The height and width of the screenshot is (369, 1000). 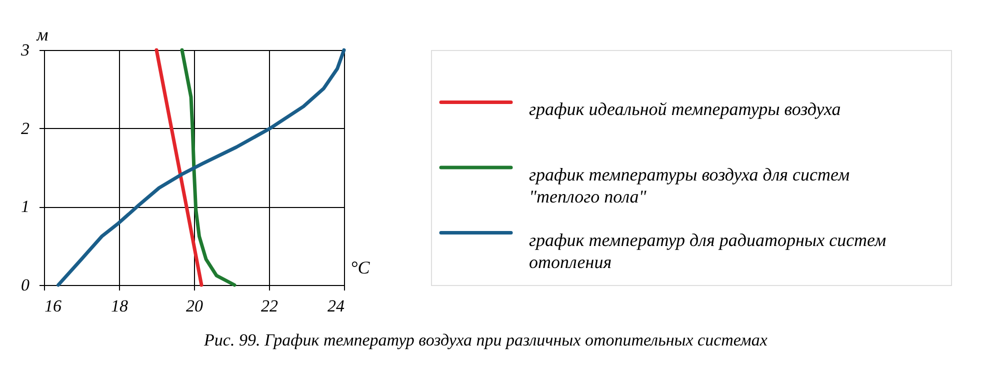 What do you see at coordinates (25, 285) in the screenshot?
I see `y-tick-label: 0` at bounding box center [25, 285].